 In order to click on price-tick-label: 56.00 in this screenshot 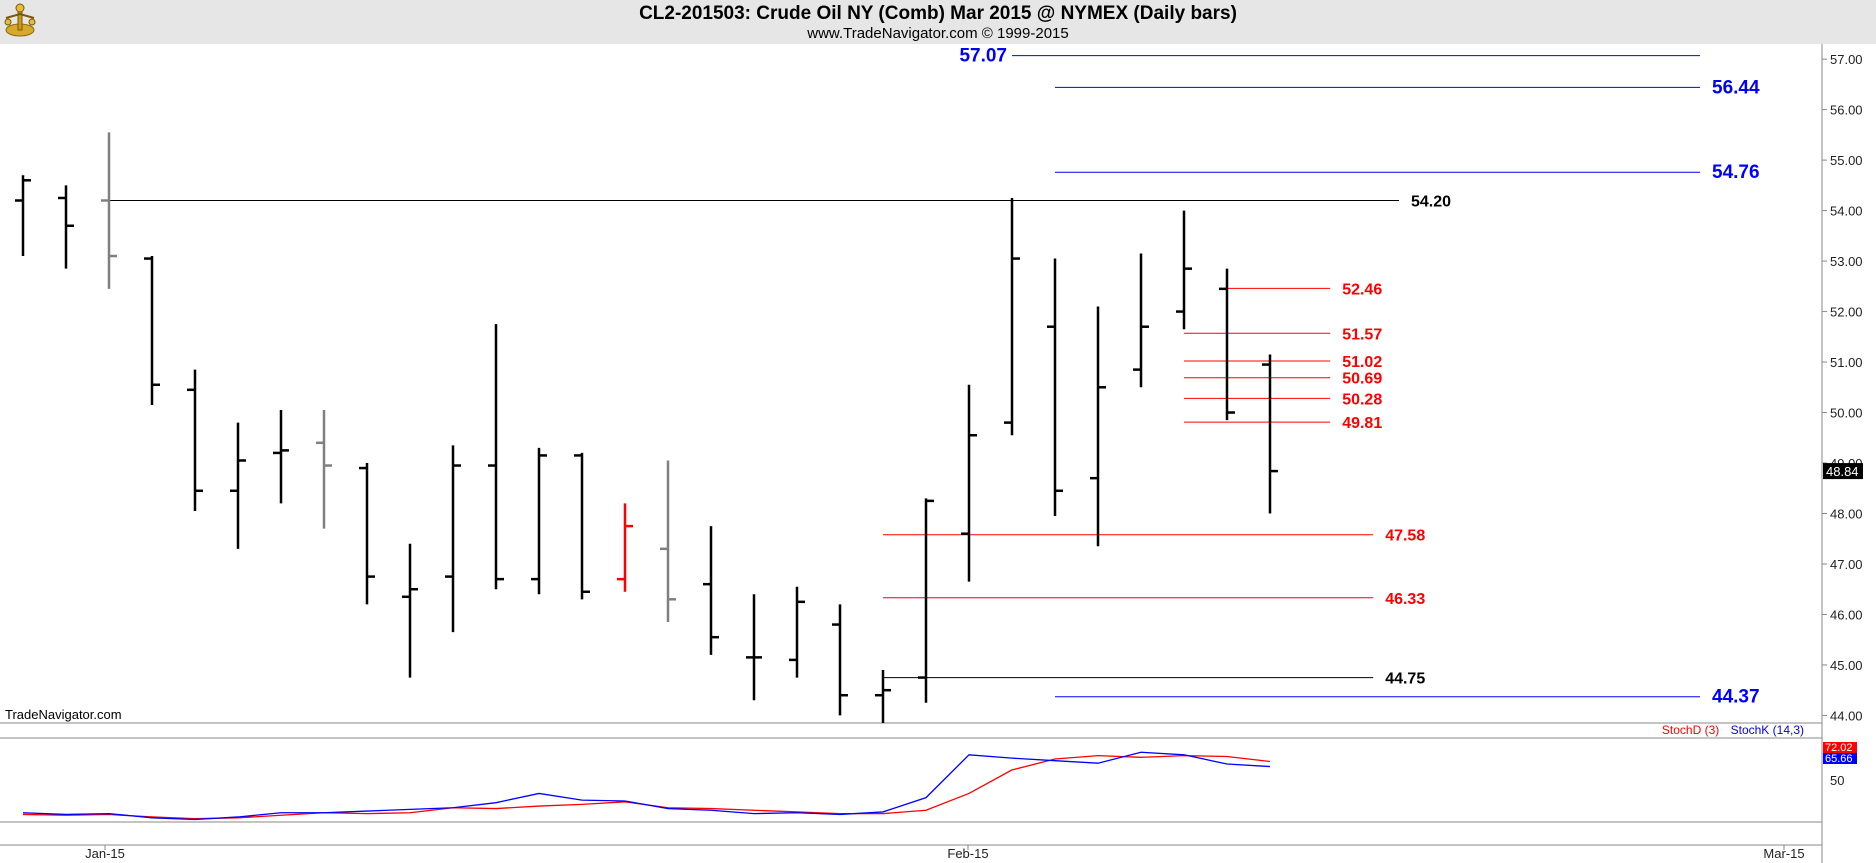, I will do `click(1846, 110)`.